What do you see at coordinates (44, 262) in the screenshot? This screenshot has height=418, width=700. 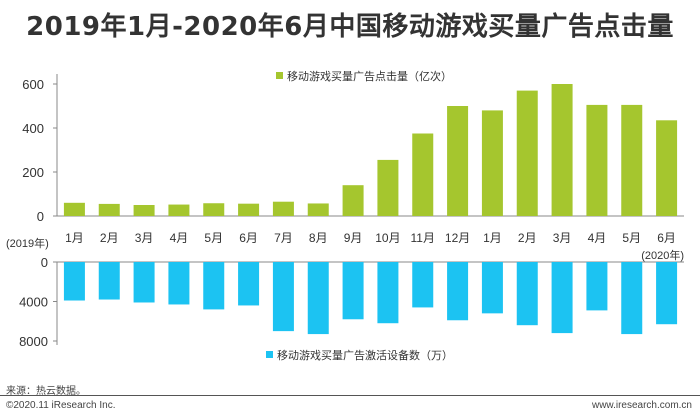 I see `bottom-y-tick-label: 0` at bounding box center [44, 262].